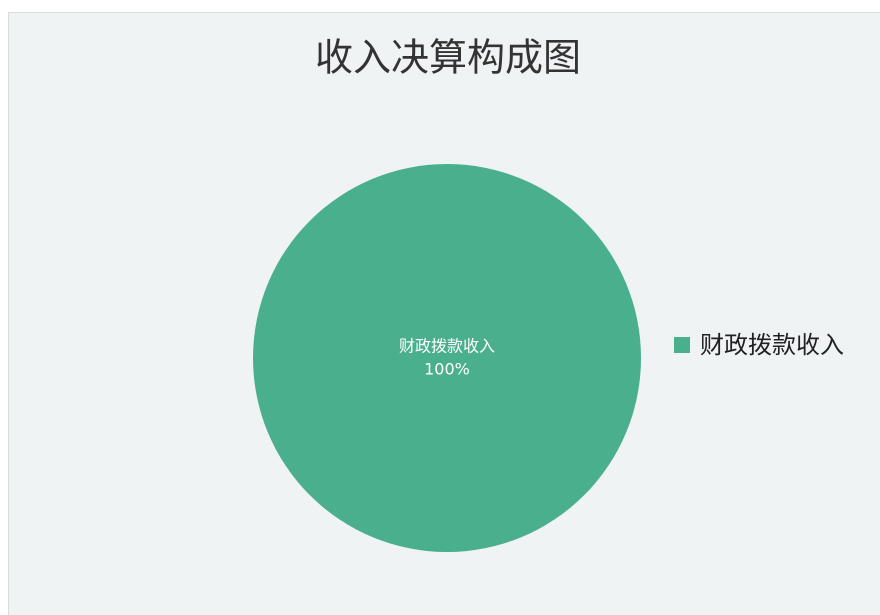  What do you see at coordinates (772, 345) in the screenshot?
I see `legend-label: 财政拨款收入` at bounding box center [772, 345].